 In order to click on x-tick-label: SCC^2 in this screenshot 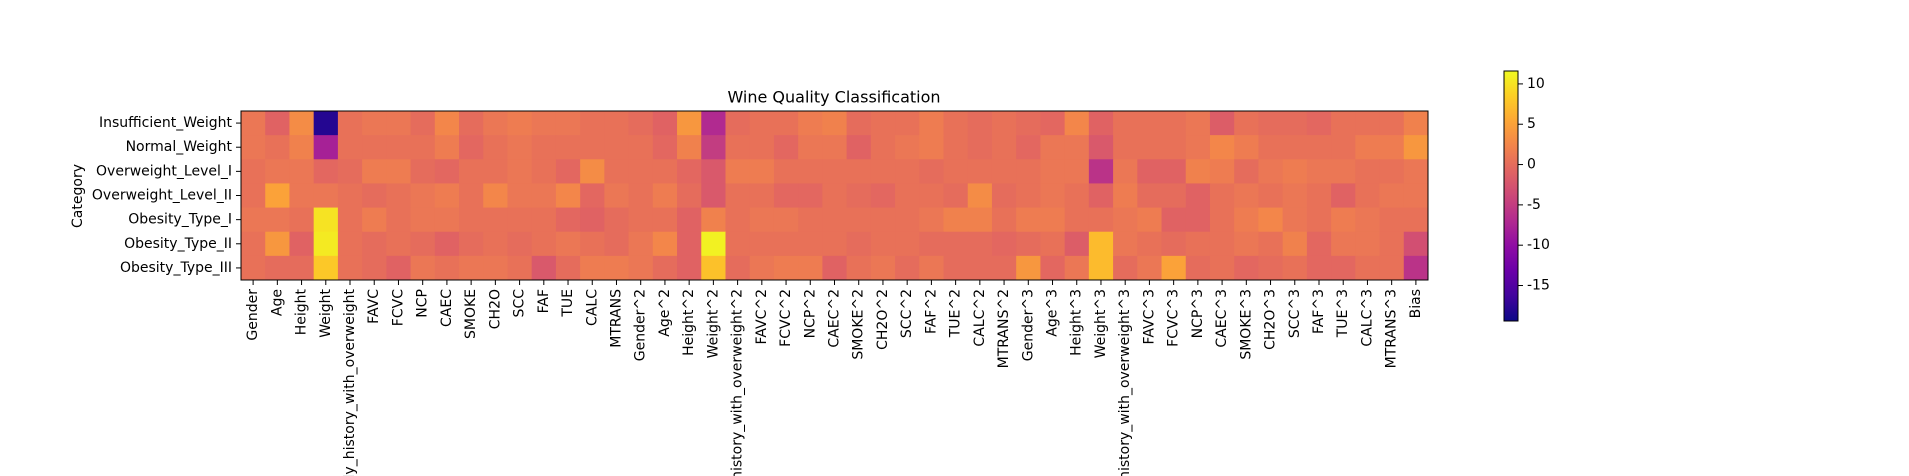, I will do `click(907, 313)`.